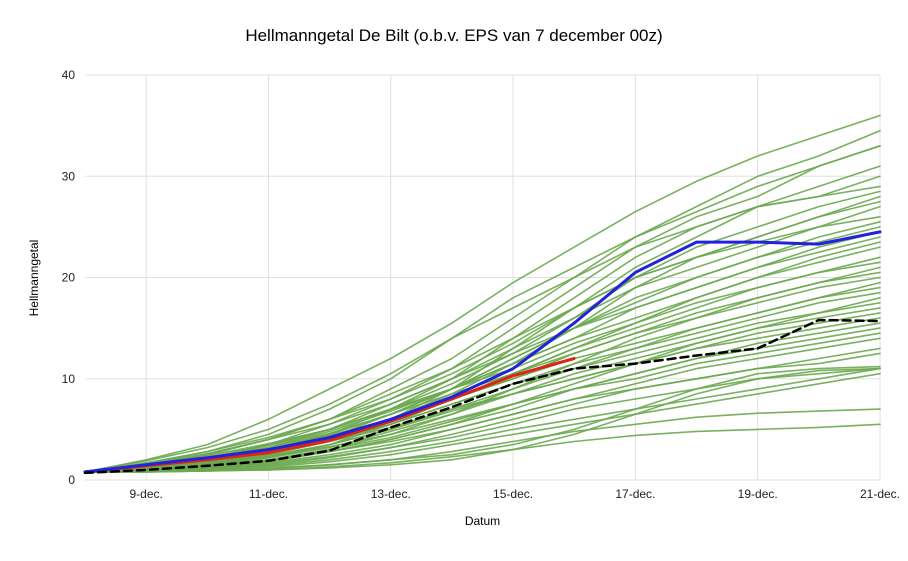  Describe the element at coordinates (391, 494) in the screenshot. I see `x-tick-label: 13-dec.` at that location.